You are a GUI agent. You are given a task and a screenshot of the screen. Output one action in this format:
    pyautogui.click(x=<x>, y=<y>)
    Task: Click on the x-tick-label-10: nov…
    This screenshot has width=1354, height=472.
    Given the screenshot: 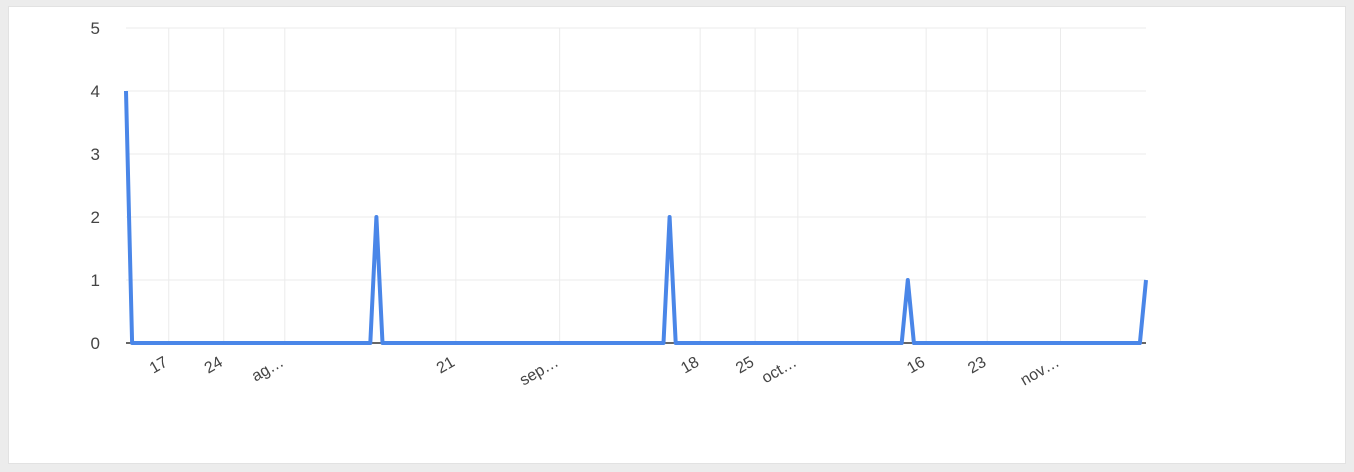 What is the action you would take?
    pyautogui.click(x=1040, y=372)
    